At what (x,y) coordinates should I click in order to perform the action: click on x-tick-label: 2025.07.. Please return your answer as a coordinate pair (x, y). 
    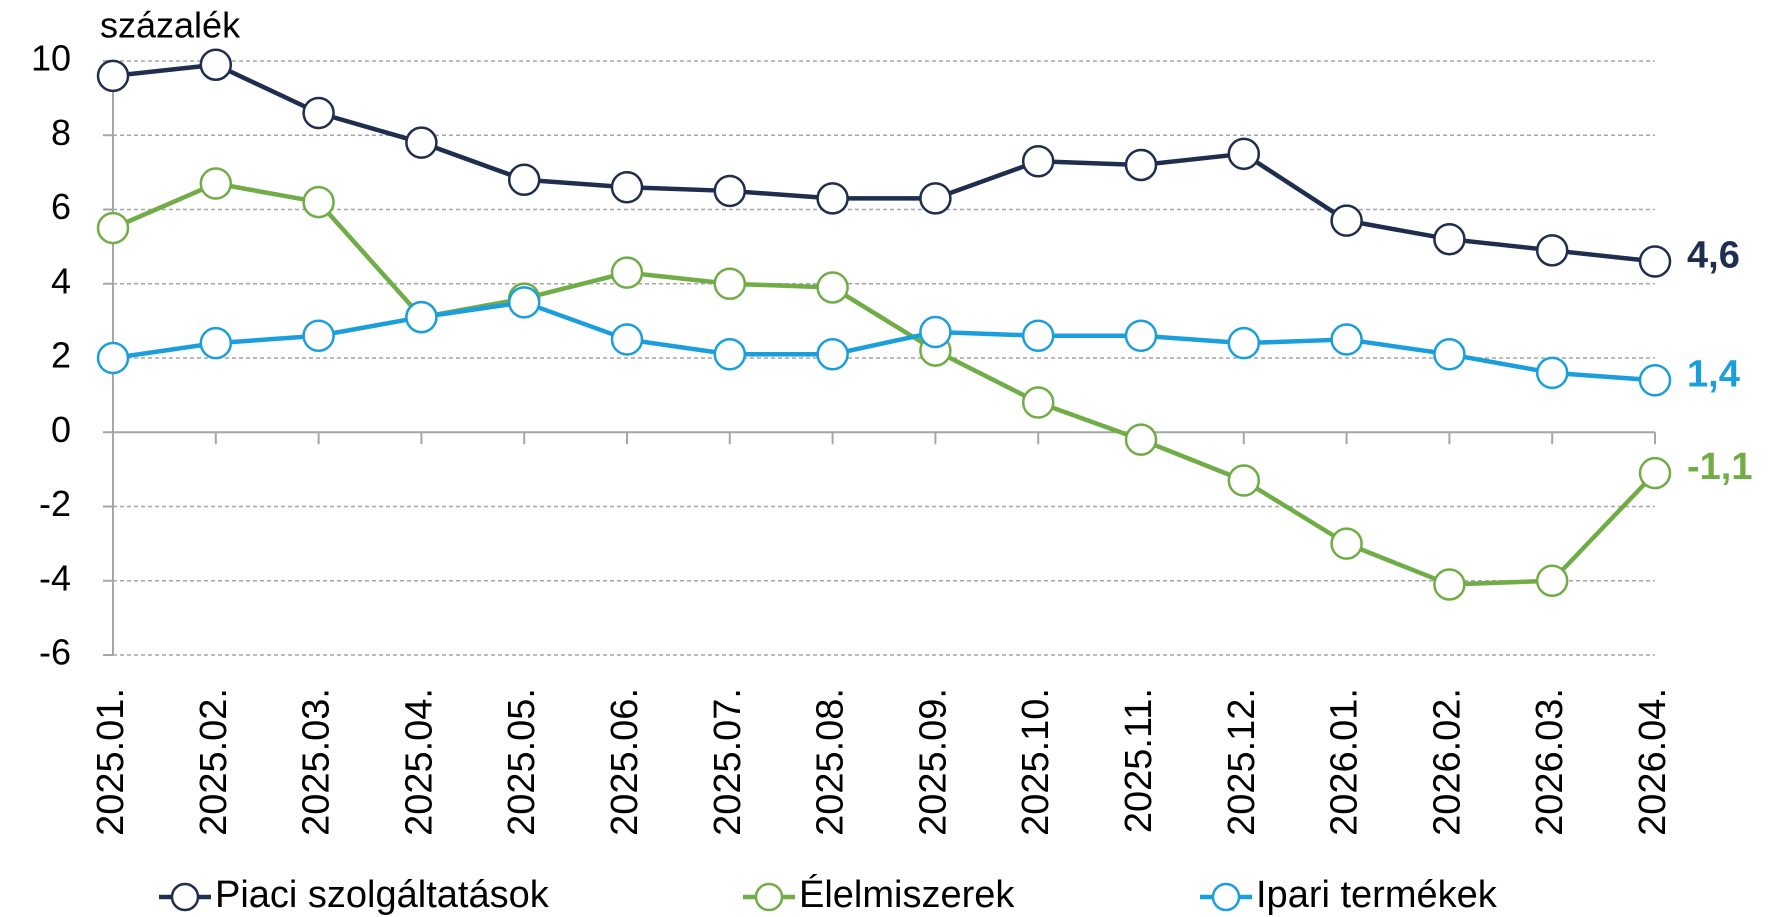
    Looking at the image, I should click on (728, 762).